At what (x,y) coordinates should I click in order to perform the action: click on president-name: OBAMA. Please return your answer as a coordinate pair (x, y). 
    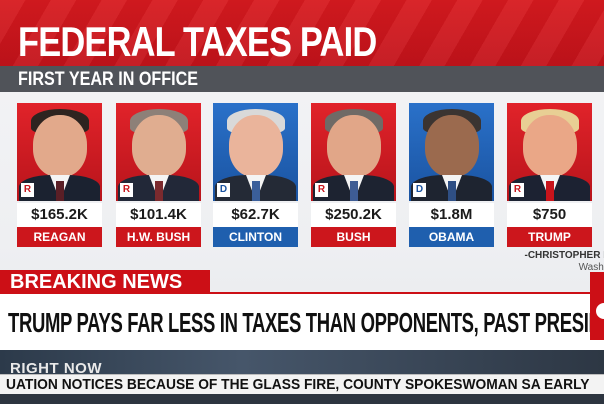
    Looking at the image, I should click on (451, 237).